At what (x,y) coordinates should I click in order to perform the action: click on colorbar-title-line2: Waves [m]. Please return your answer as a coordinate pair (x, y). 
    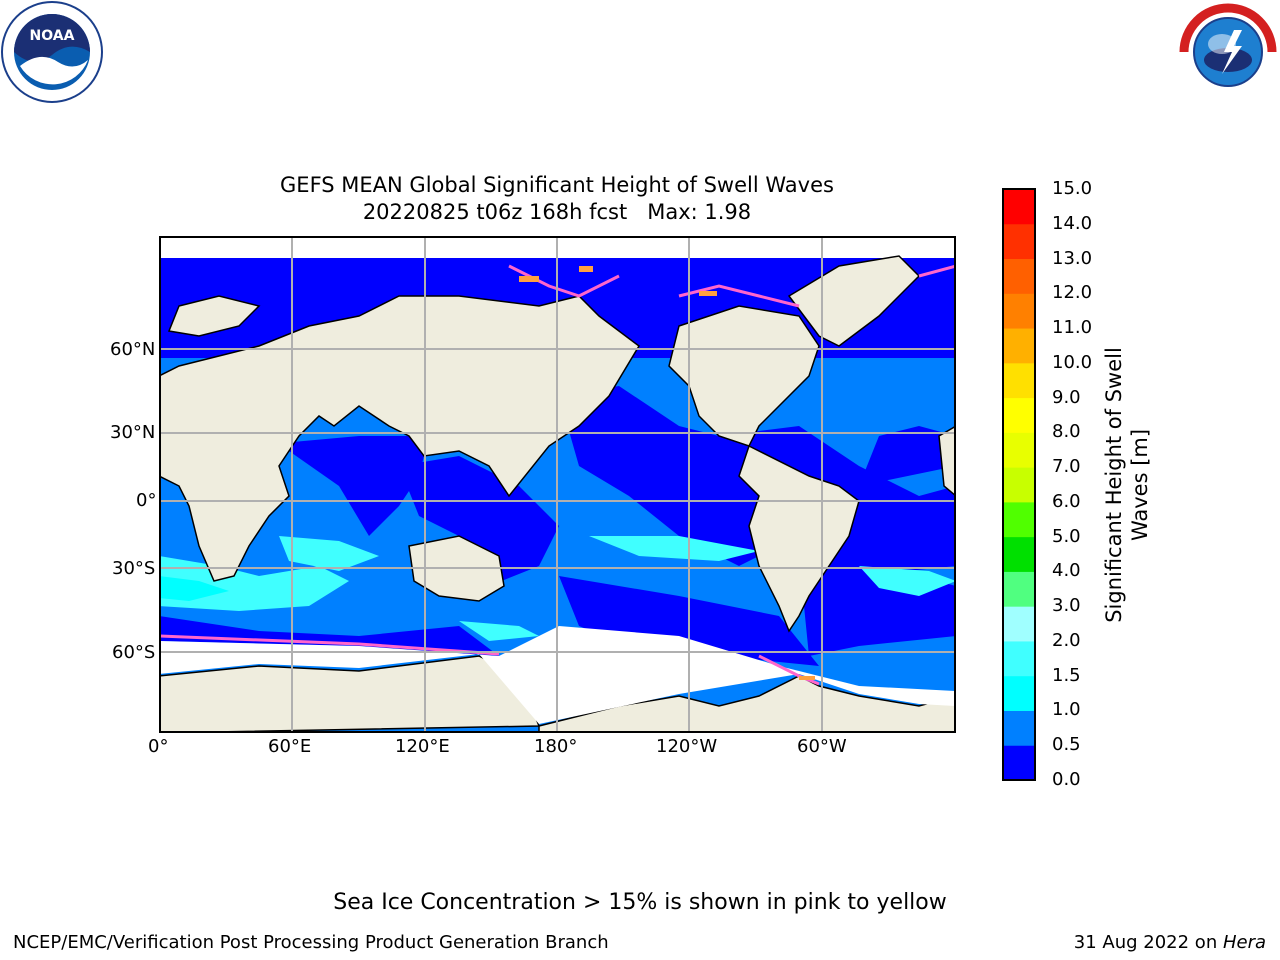
    Looking at the image, I should click on (1140, 485).